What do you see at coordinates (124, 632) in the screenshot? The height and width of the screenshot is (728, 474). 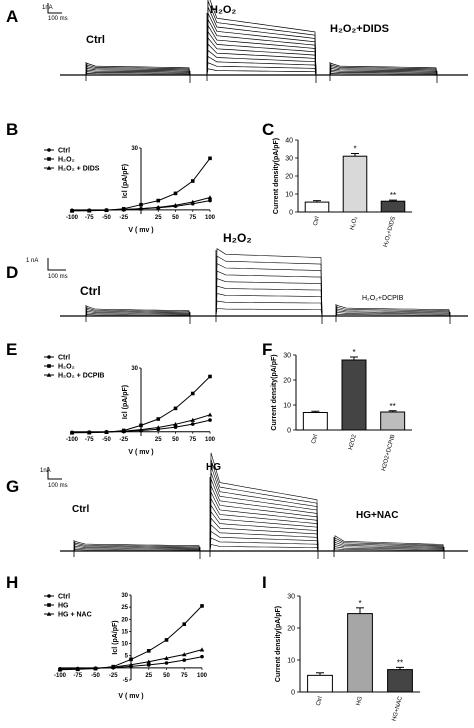 I see `y-tick-label: 15` at bounding box center [124, 632].